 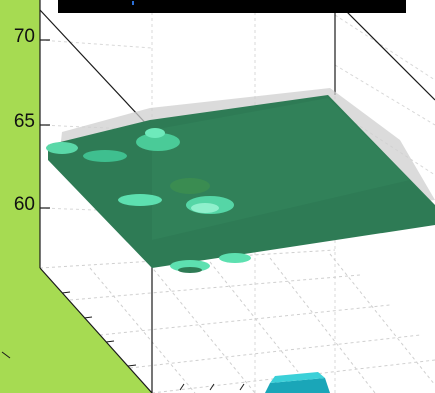 What do you see at coordinates (45, 124) in the screenshot?
I see `z-ticks` at bounding box center [45, 124].